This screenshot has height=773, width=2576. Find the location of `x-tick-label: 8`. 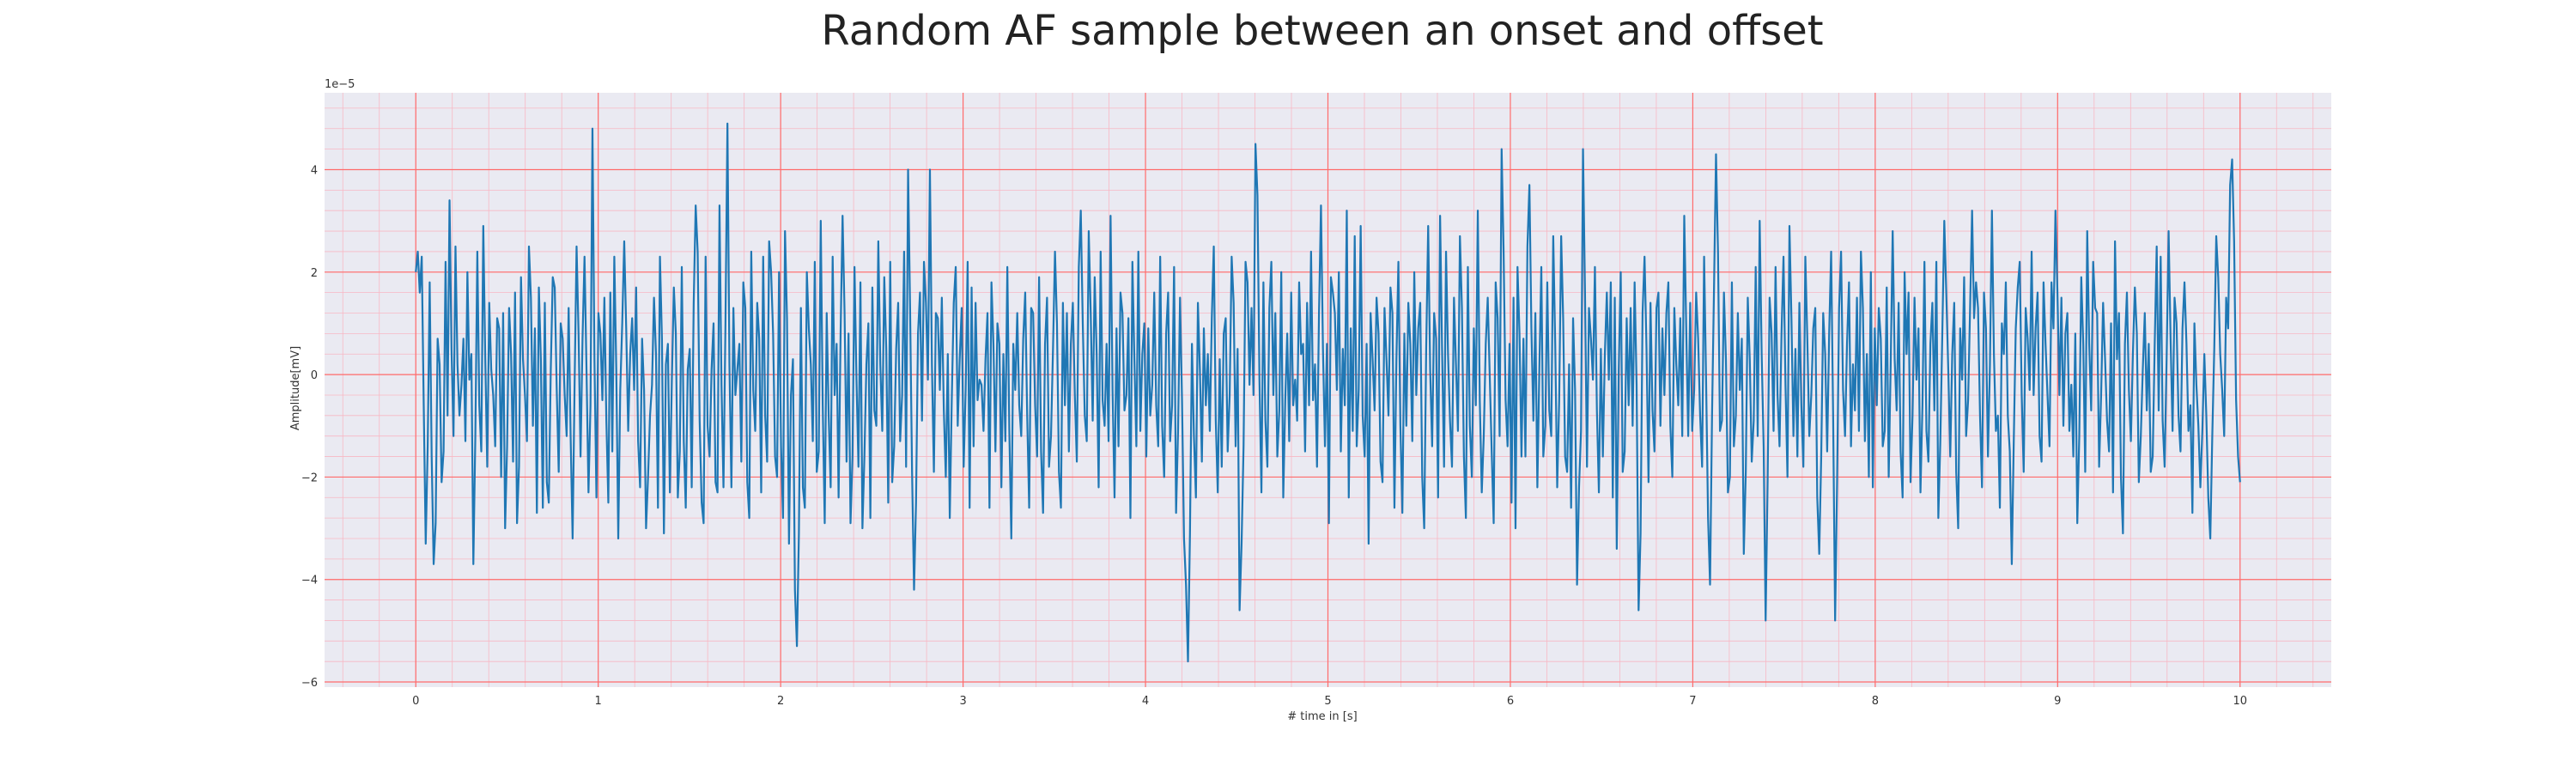

x-tick-label: 8 is located at coordinates (1875, 701).